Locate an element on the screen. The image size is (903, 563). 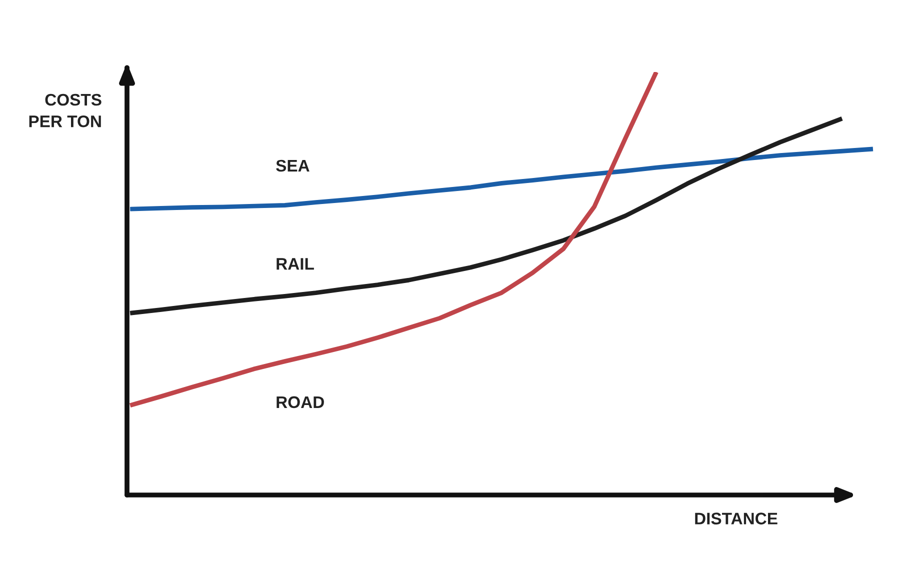
series-label: RAIL is located at coordinates (295, 264).